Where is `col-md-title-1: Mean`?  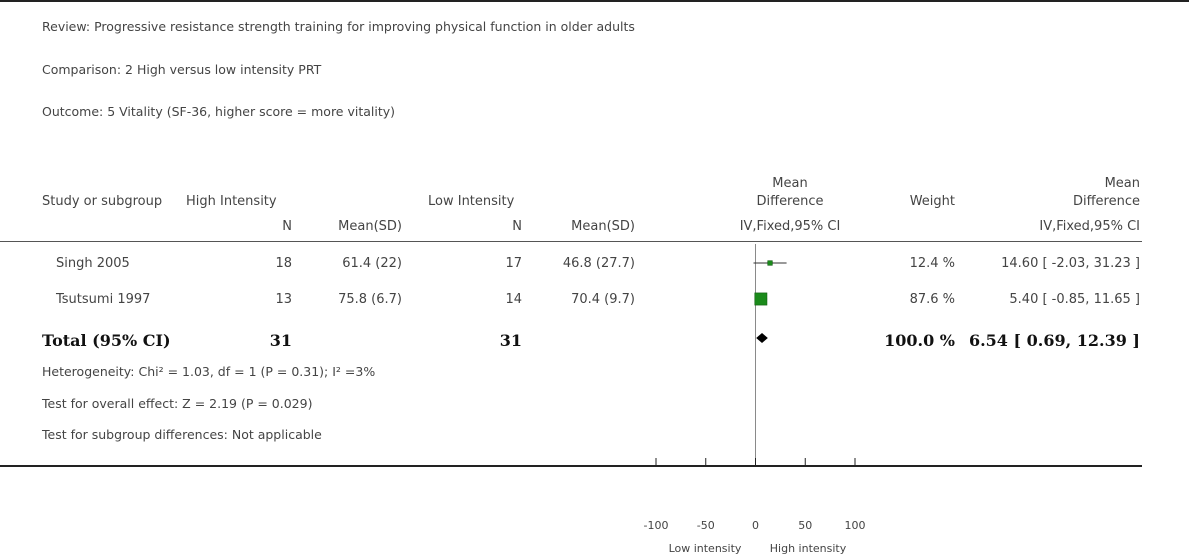
col-md-title-1: Mean is located at coordinates (790, 183).